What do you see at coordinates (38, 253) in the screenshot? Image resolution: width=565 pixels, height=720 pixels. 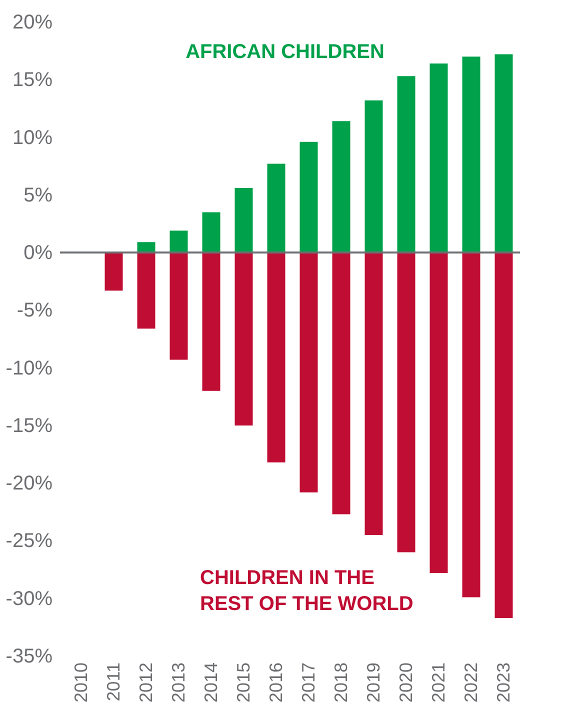 I see `y-tick-label: 0%` at bounding box center [38, 253].